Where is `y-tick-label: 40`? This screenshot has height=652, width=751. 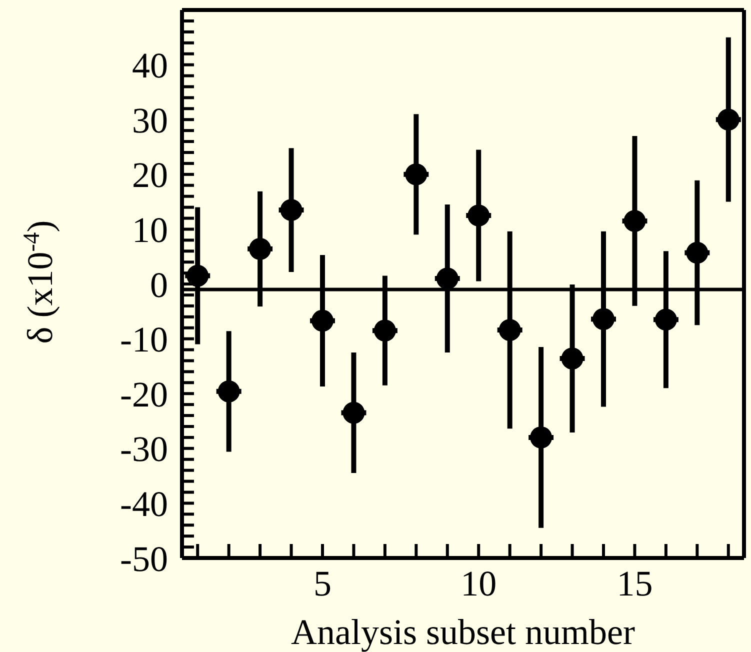
y-tick-label: 40 is located at coordinates (150, 66).